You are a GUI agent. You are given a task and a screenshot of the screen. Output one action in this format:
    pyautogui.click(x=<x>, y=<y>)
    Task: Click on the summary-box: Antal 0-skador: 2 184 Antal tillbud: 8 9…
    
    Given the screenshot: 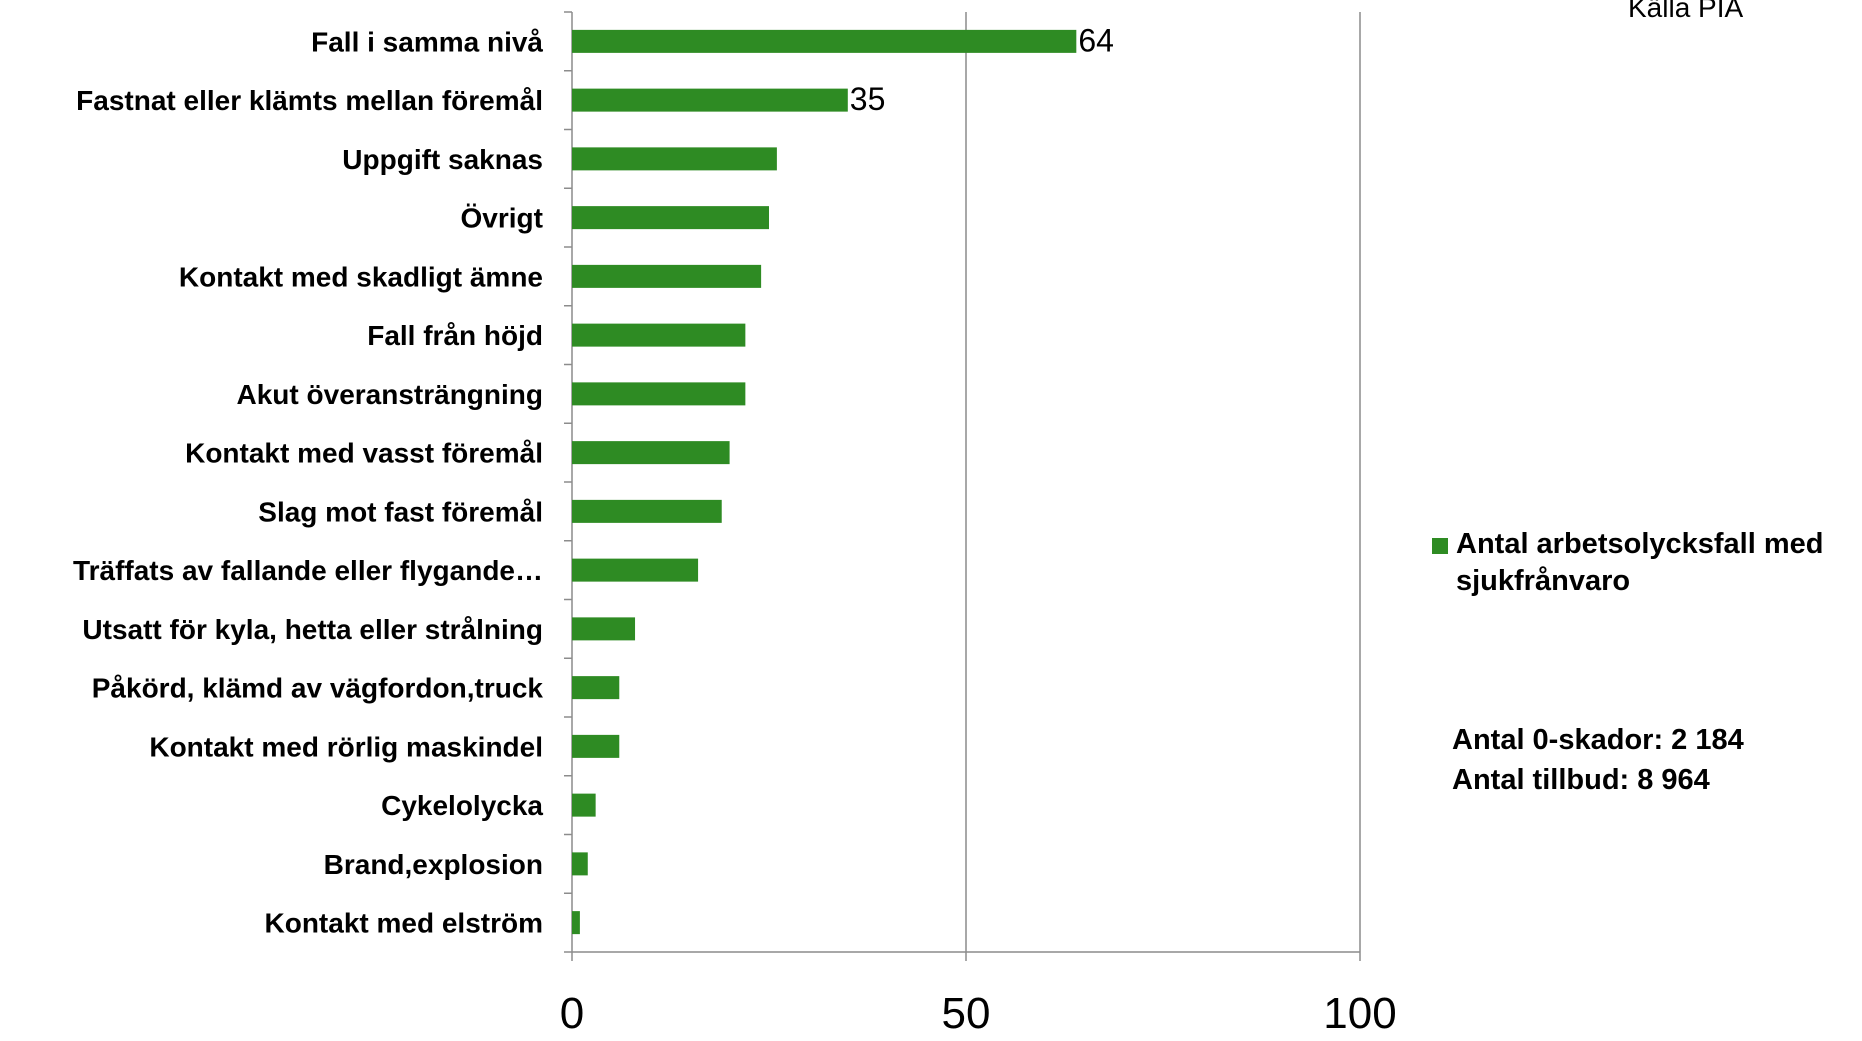 What is the action you would take?
    pyautogui.click(x=1598, y=760)
    